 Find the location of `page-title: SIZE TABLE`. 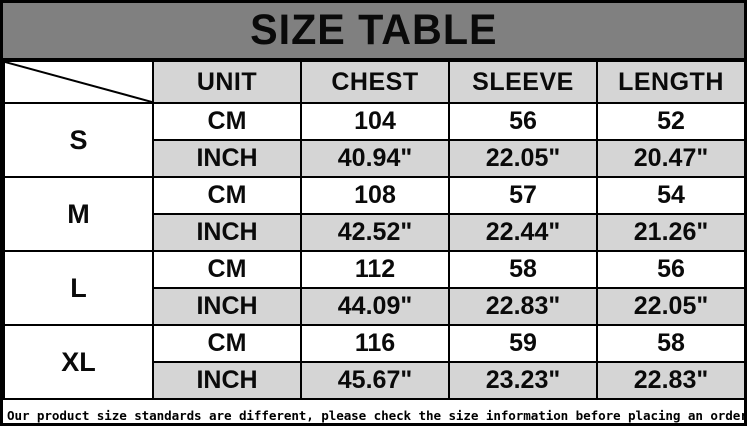

page-title: SIZE TABLE is located at coordinates (373, 30).